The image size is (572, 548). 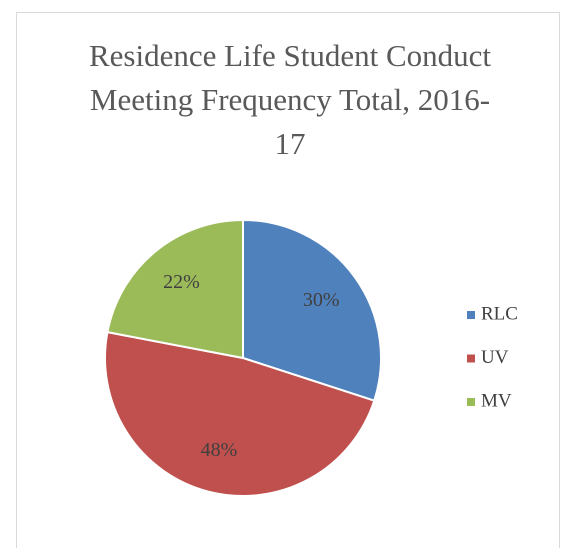 I want to click on legend-label: RLC, so click(x=499, y=313).